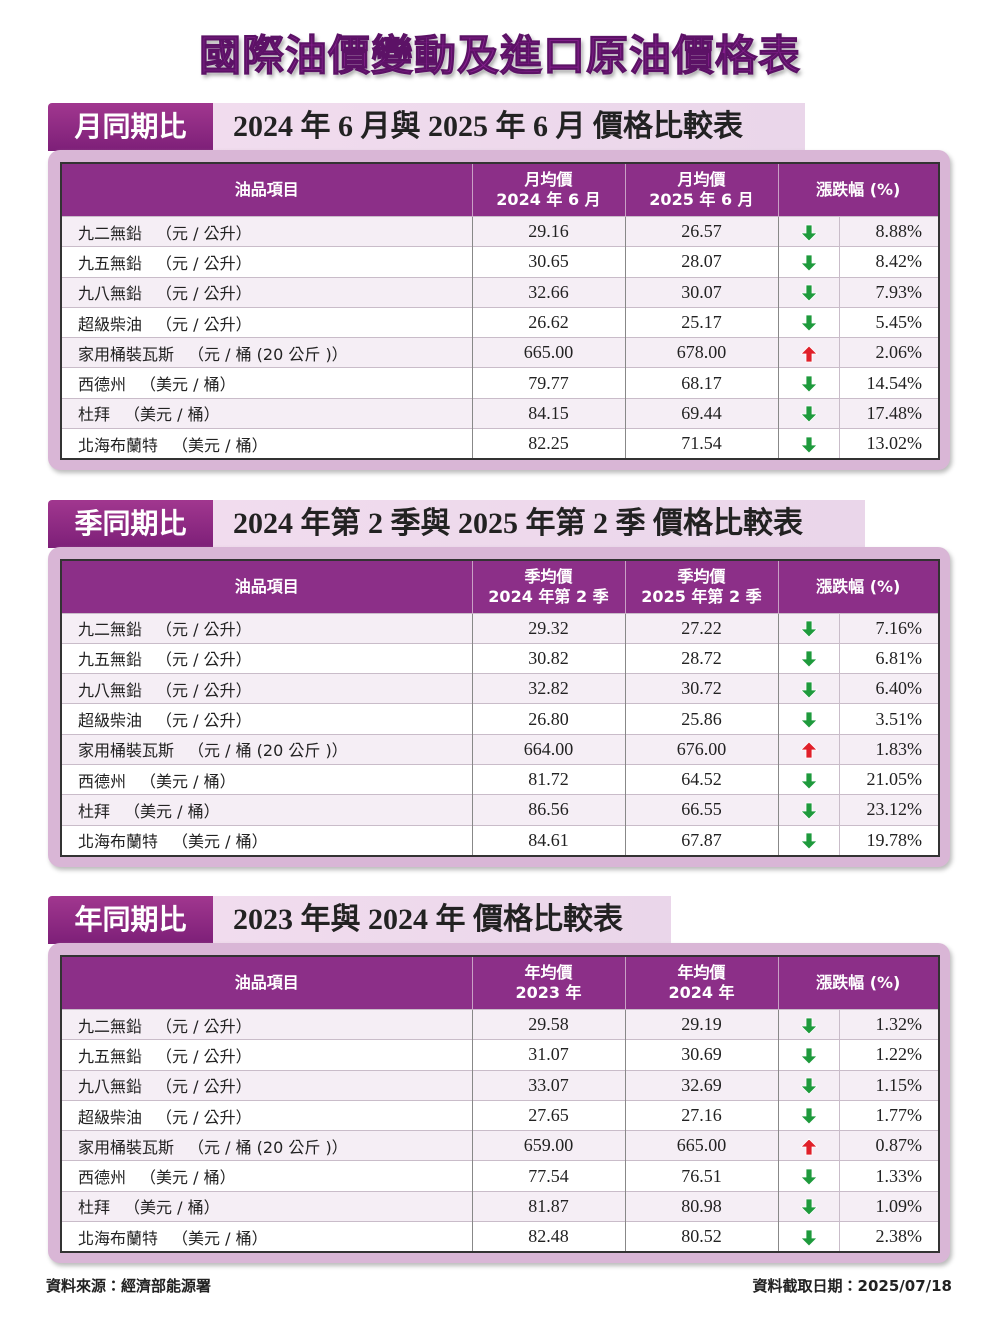 Image resolution: width=1000 pixels, height=1328 pixels. Describe the element at coordinates (701, 576) in the screenshot. I see `header-text: 季均價` at that location.